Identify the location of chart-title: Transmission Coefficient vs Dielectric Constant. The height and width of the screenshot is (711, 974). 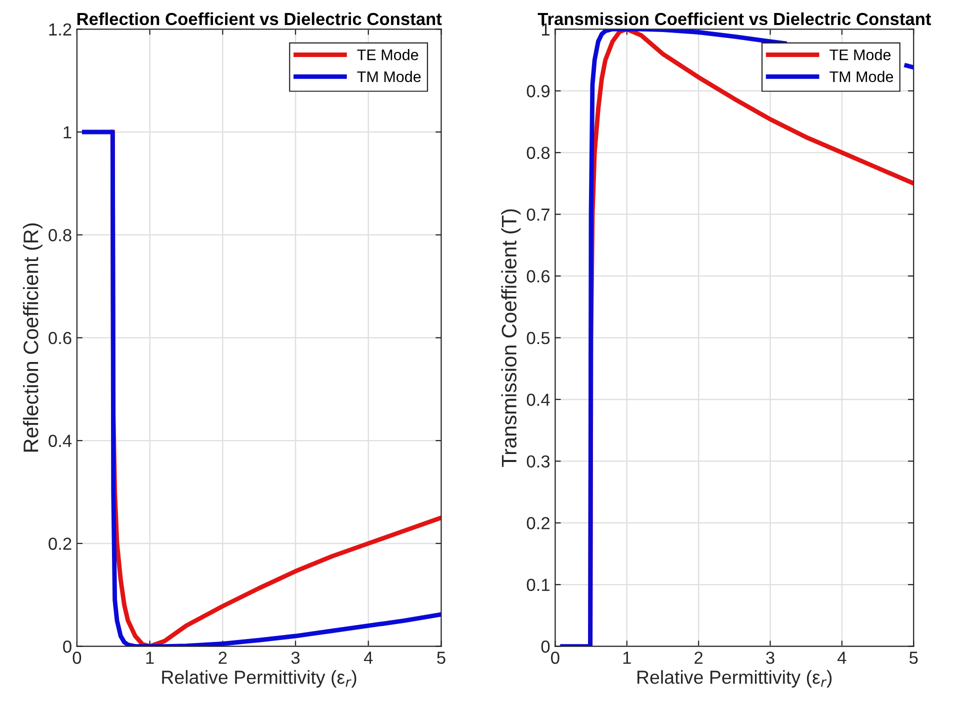
(735, 19).